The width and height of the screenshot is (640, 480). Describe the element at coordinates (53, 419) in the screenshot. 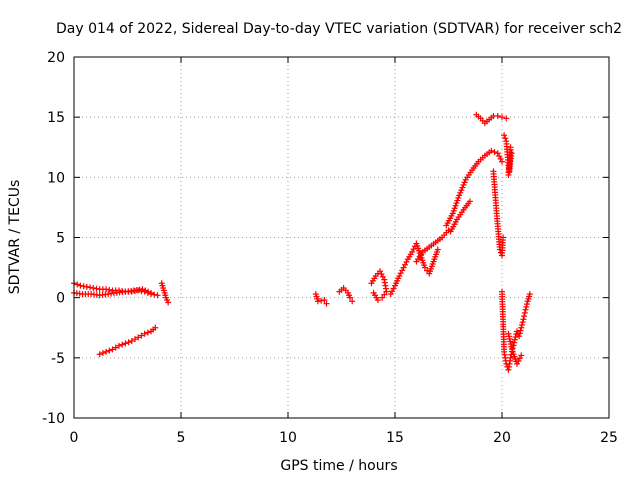

I see `y-tick-label: -10` at that location.